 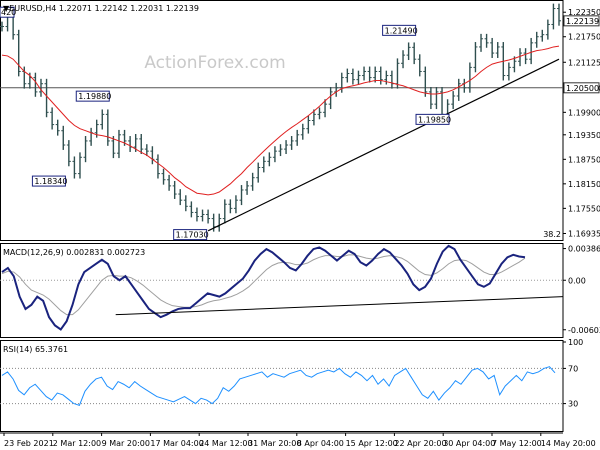 I want to click on chart-symbol: EURUSD,H4, so click(x=33, y=8).